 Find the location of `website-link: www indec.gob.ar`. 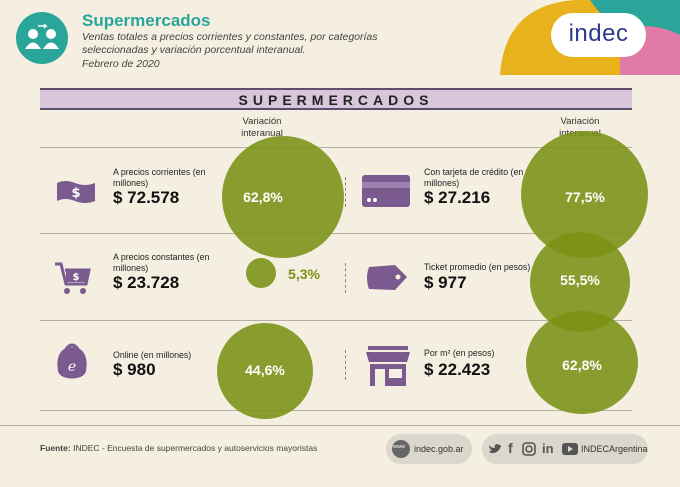

website-link: www indec.gob.ar is located at coordinates (429, 449).